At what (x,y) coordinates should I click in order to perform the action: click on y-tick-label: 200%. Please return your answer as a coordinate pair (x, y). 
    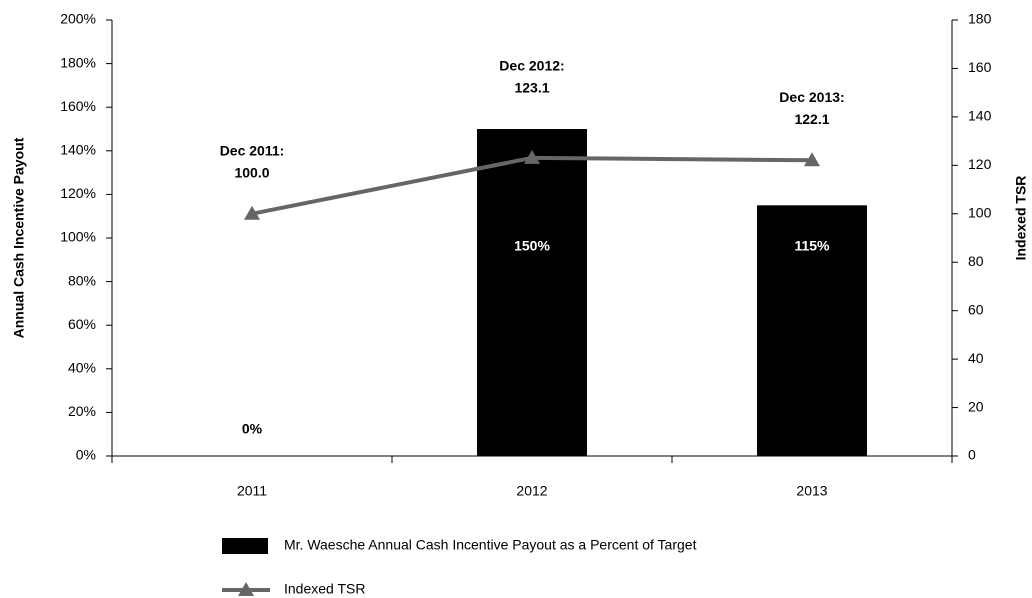
    Looking at the image, I should click on (78, 19).